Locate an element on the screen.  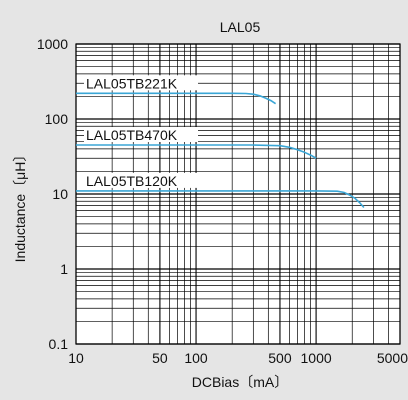
series-labels: LAL05TB221K LAL05TB470K LAL05TB120K is located at coordinates (141, 132).